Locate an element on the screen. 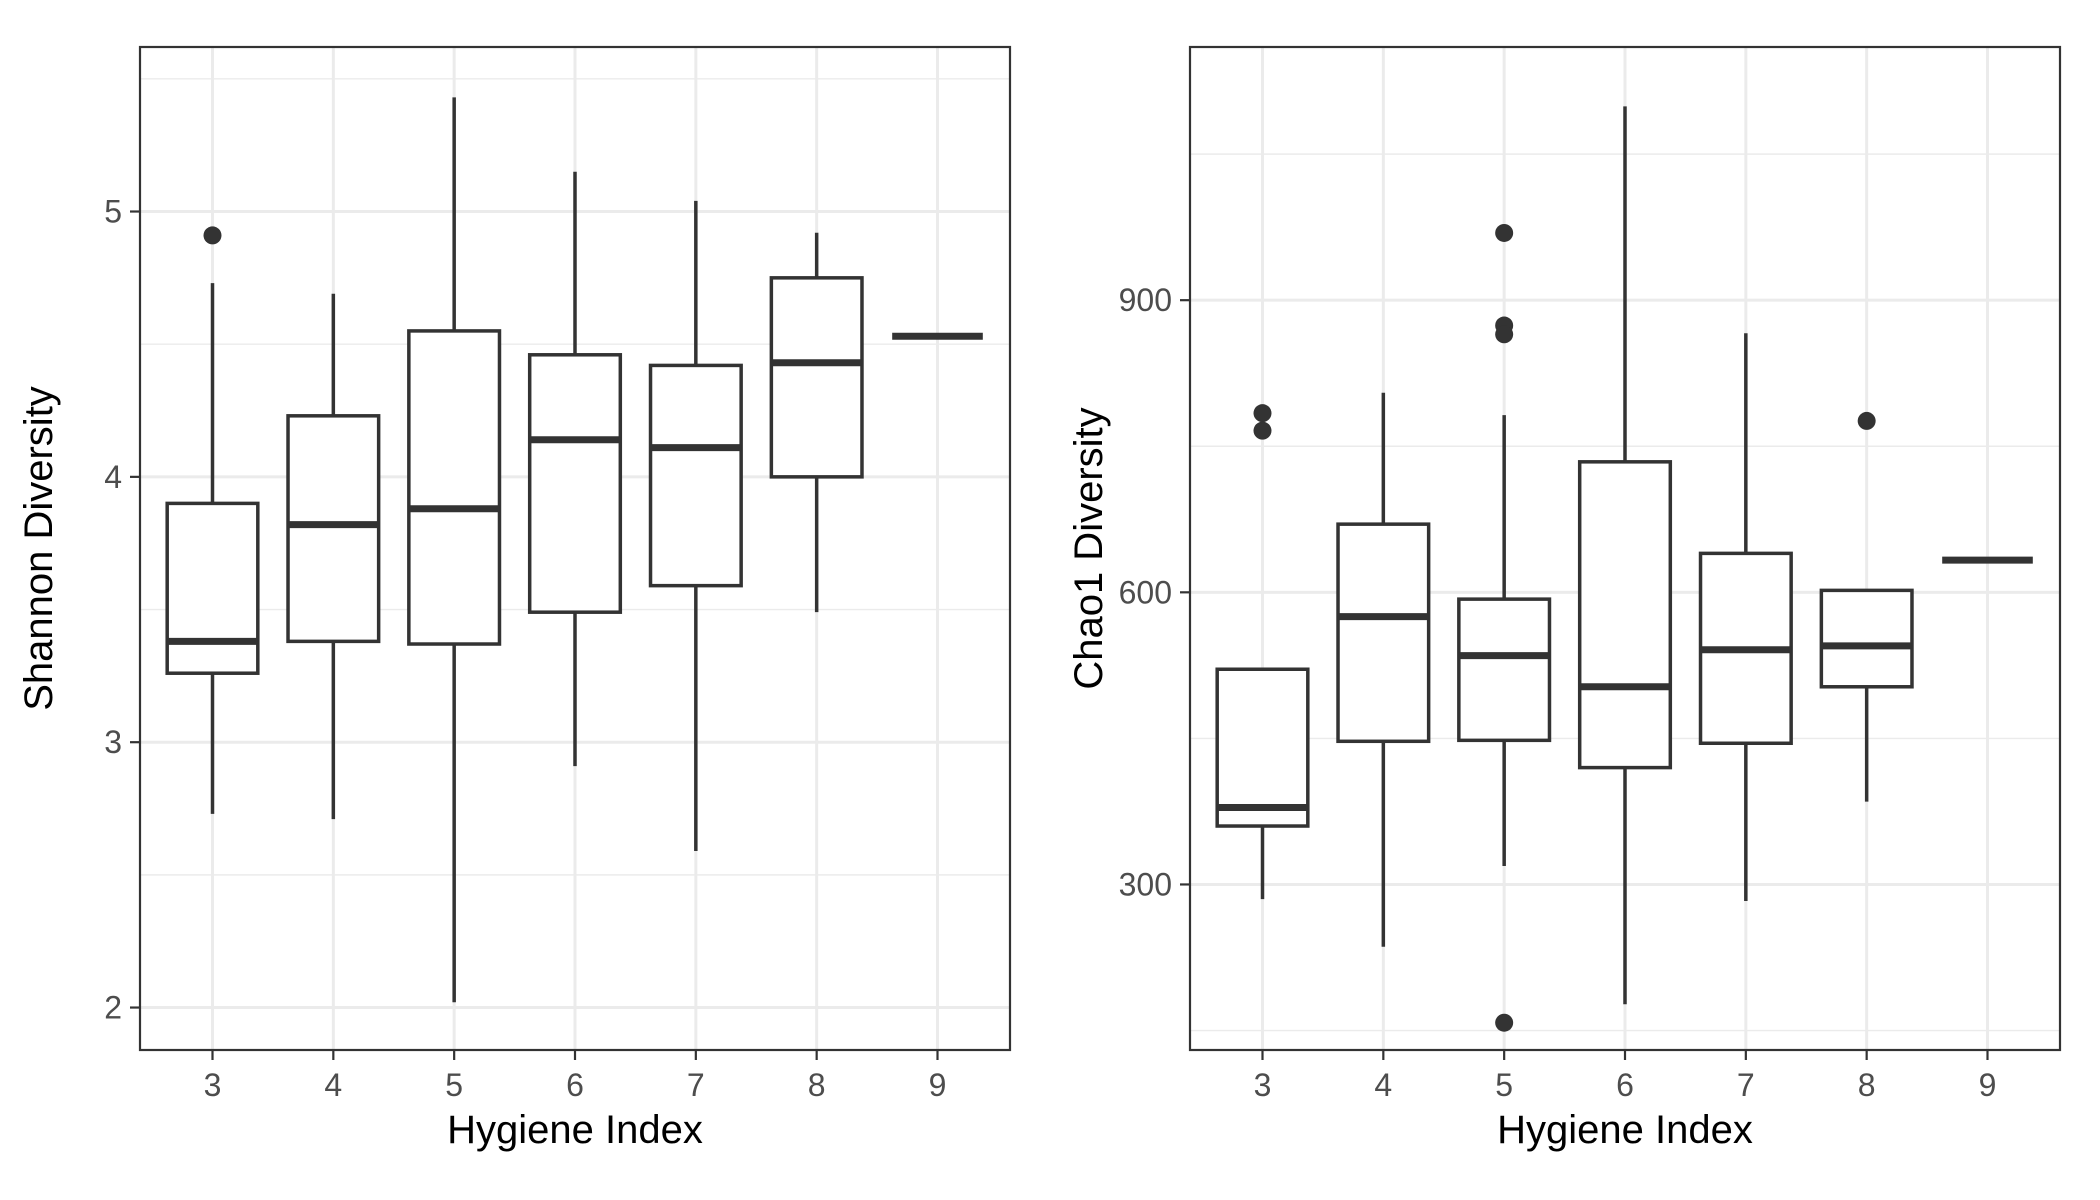 The width and height of the screenshot is (2100, 1200). y-tick-label: 4 is located at coordinates (113, 477).